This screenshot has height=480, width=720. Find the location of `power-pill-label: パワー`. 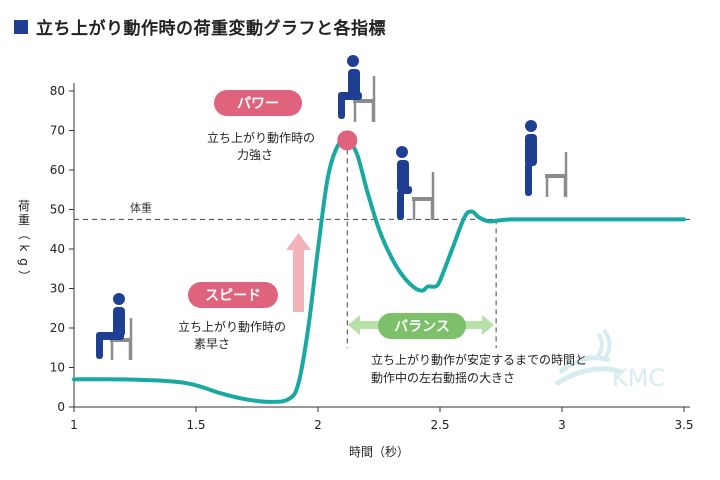

power-pill-label: パワー is located at coordinates (258, 104).